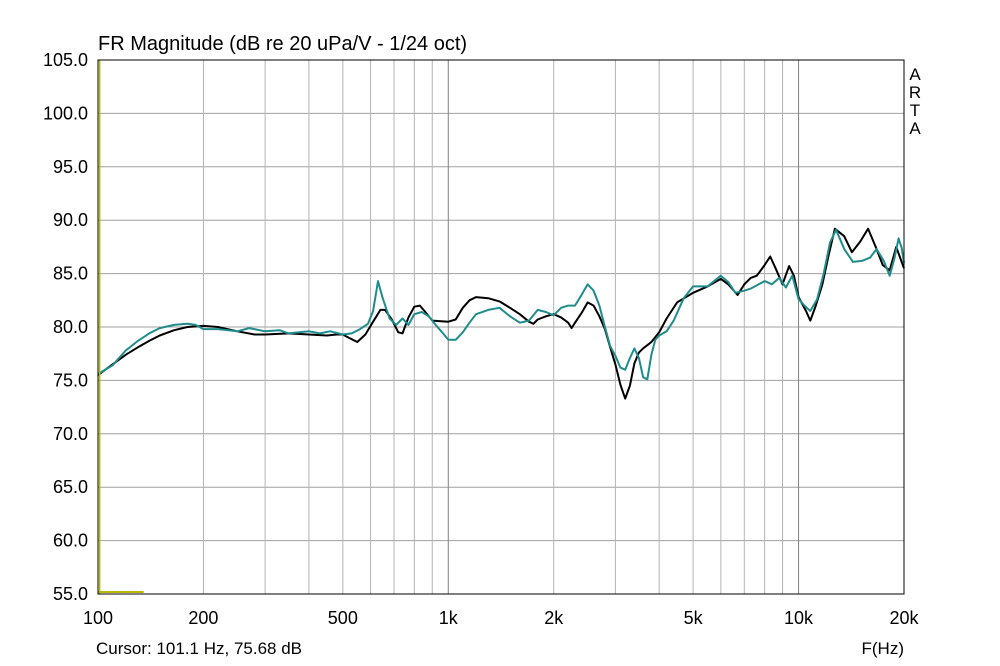  Describe the element at coordinates (70, 327) in the screenshot. I see `y-tick-label: 80.0` at that location.